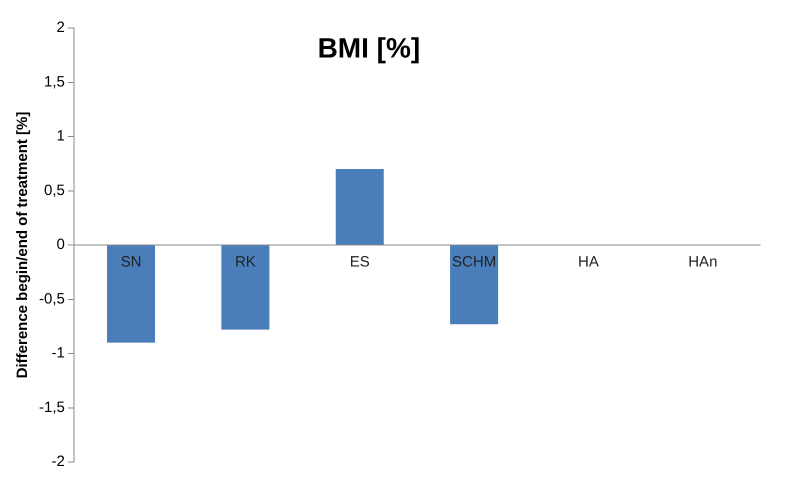 This screenshot has height=480, width=795. I want to click on chart-title: BMI [%], so click(369, 48).